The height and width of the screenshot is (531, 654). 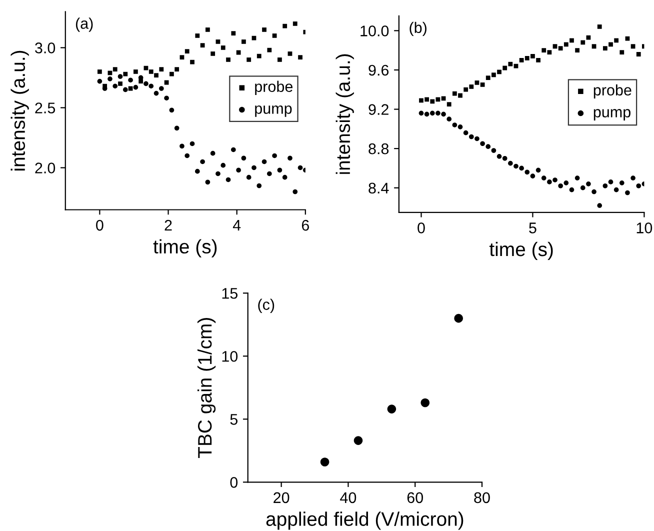 I want to click on y-tick-label: 10, so click(x=230, y=356).